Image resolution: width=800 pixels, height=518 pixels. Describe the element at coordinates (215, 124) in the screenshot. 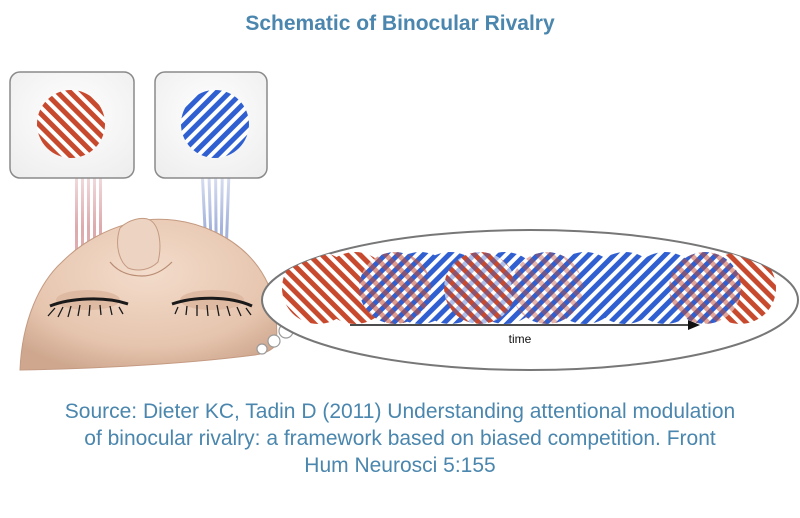

I see `blue-grating-icon` at that location.